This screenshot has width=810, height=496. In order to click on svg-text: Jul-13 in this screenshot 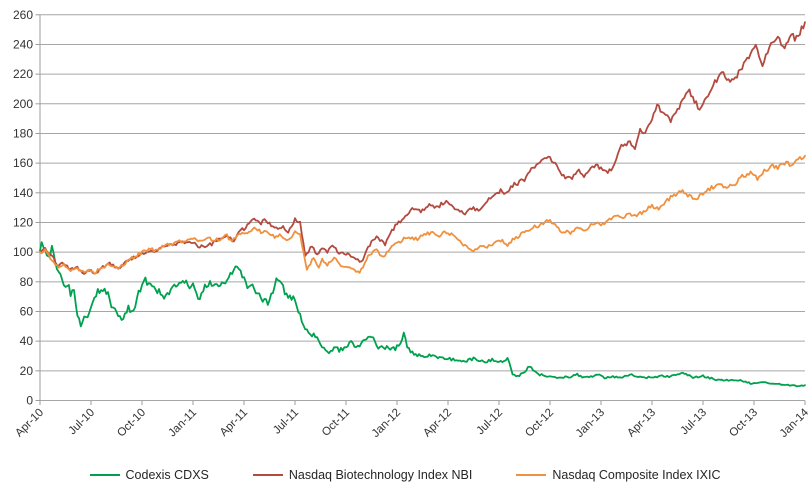, I will do `click(693, 422)`.